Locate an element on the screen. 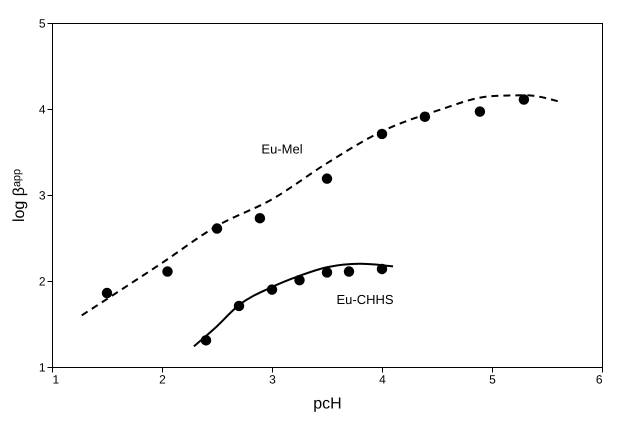 Image resolution: width=633 pixels, height=425 pixels. y-axis-title: log βᵃᵖᵖ is located at coordinates (19, 195).